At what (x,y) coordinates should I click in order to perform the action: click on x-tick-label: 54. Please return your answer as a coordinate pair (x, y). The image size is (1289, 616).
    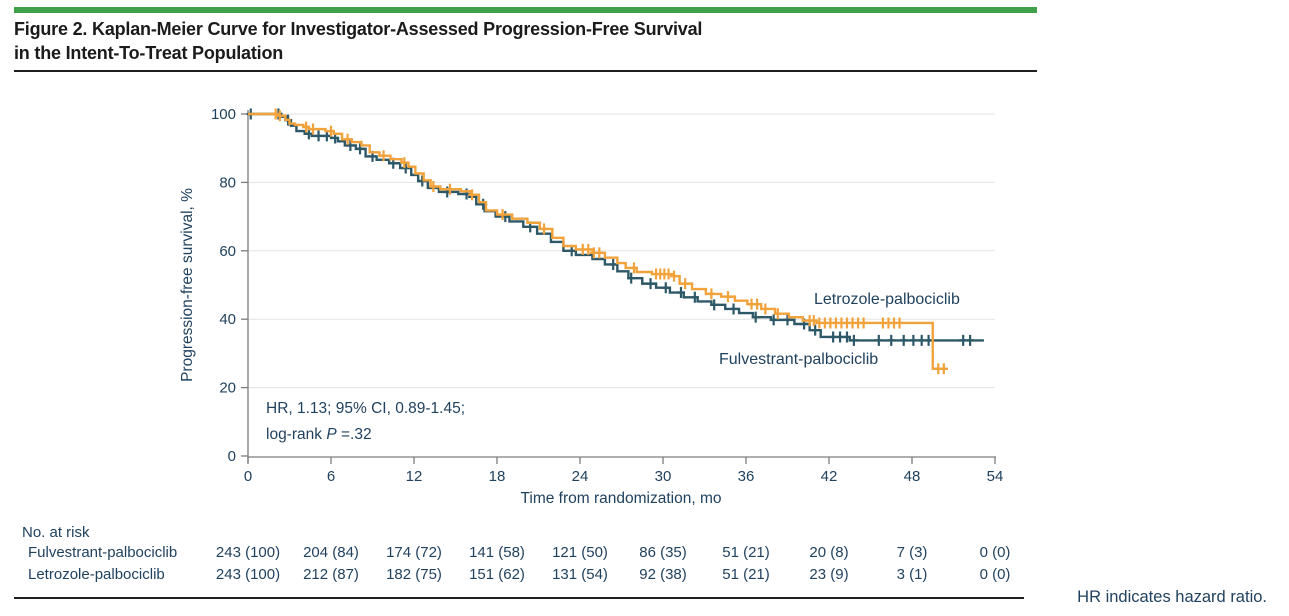
    Looking at the image, I should click on (995, 476).